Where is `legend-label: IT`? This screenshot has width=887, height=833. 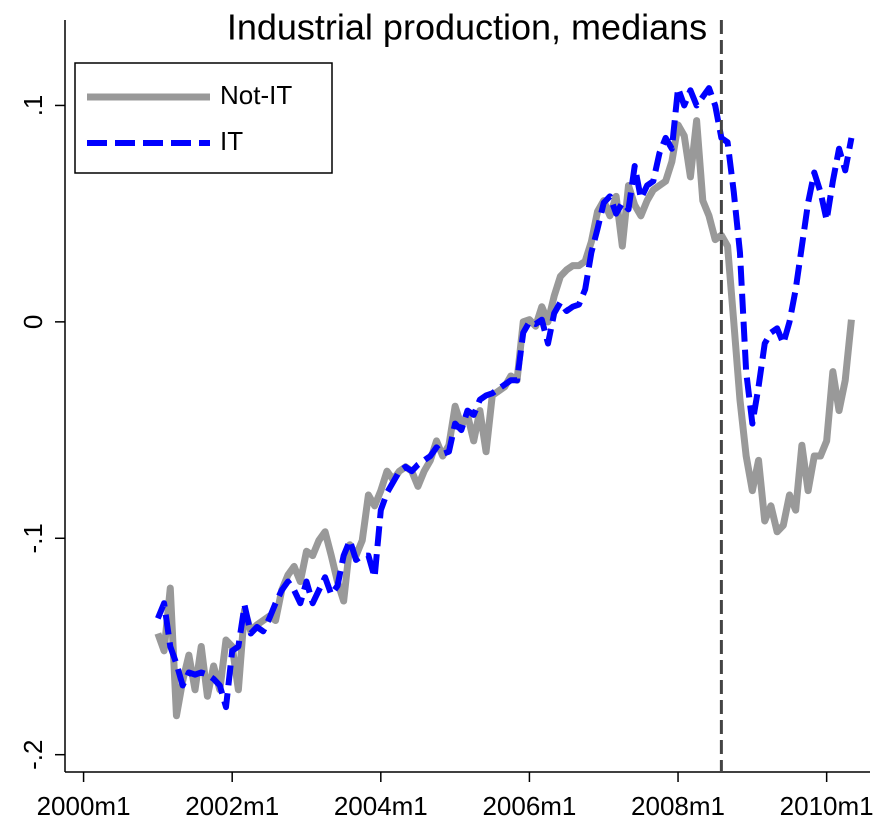 legend-label: IT is located at coordinates (231, 141).